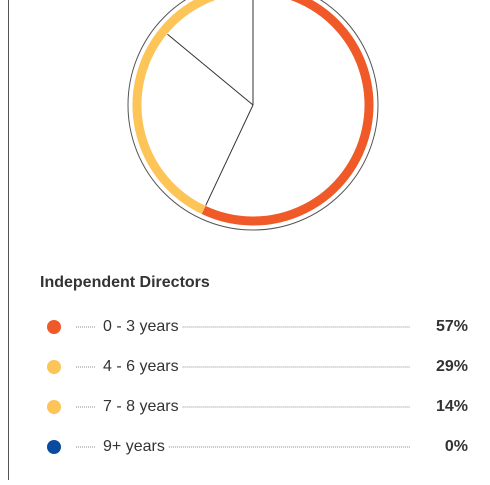 This screenshot has height=485, width=490. Describe the element at coordinates (134, 446) in the screenshot. I see `legend-label: 9+ years` at that location.